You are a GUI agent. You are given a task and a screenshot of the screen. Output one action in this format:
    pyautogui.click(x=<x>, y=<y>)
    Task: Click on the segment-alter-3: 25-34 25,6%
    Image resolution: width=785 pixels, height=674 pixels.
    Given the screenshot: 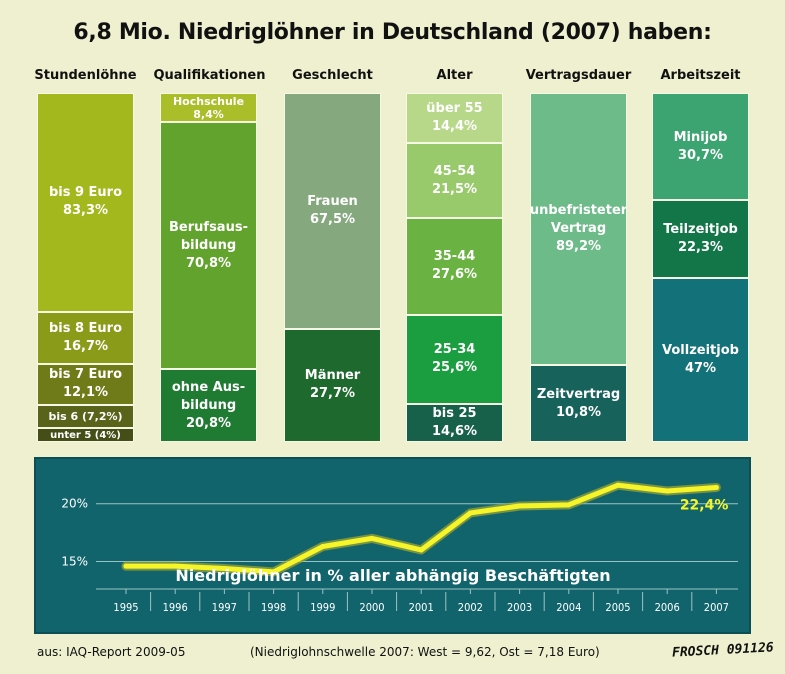 What is the action you would take?
    pyautogui.click(x=454, y=359)
    